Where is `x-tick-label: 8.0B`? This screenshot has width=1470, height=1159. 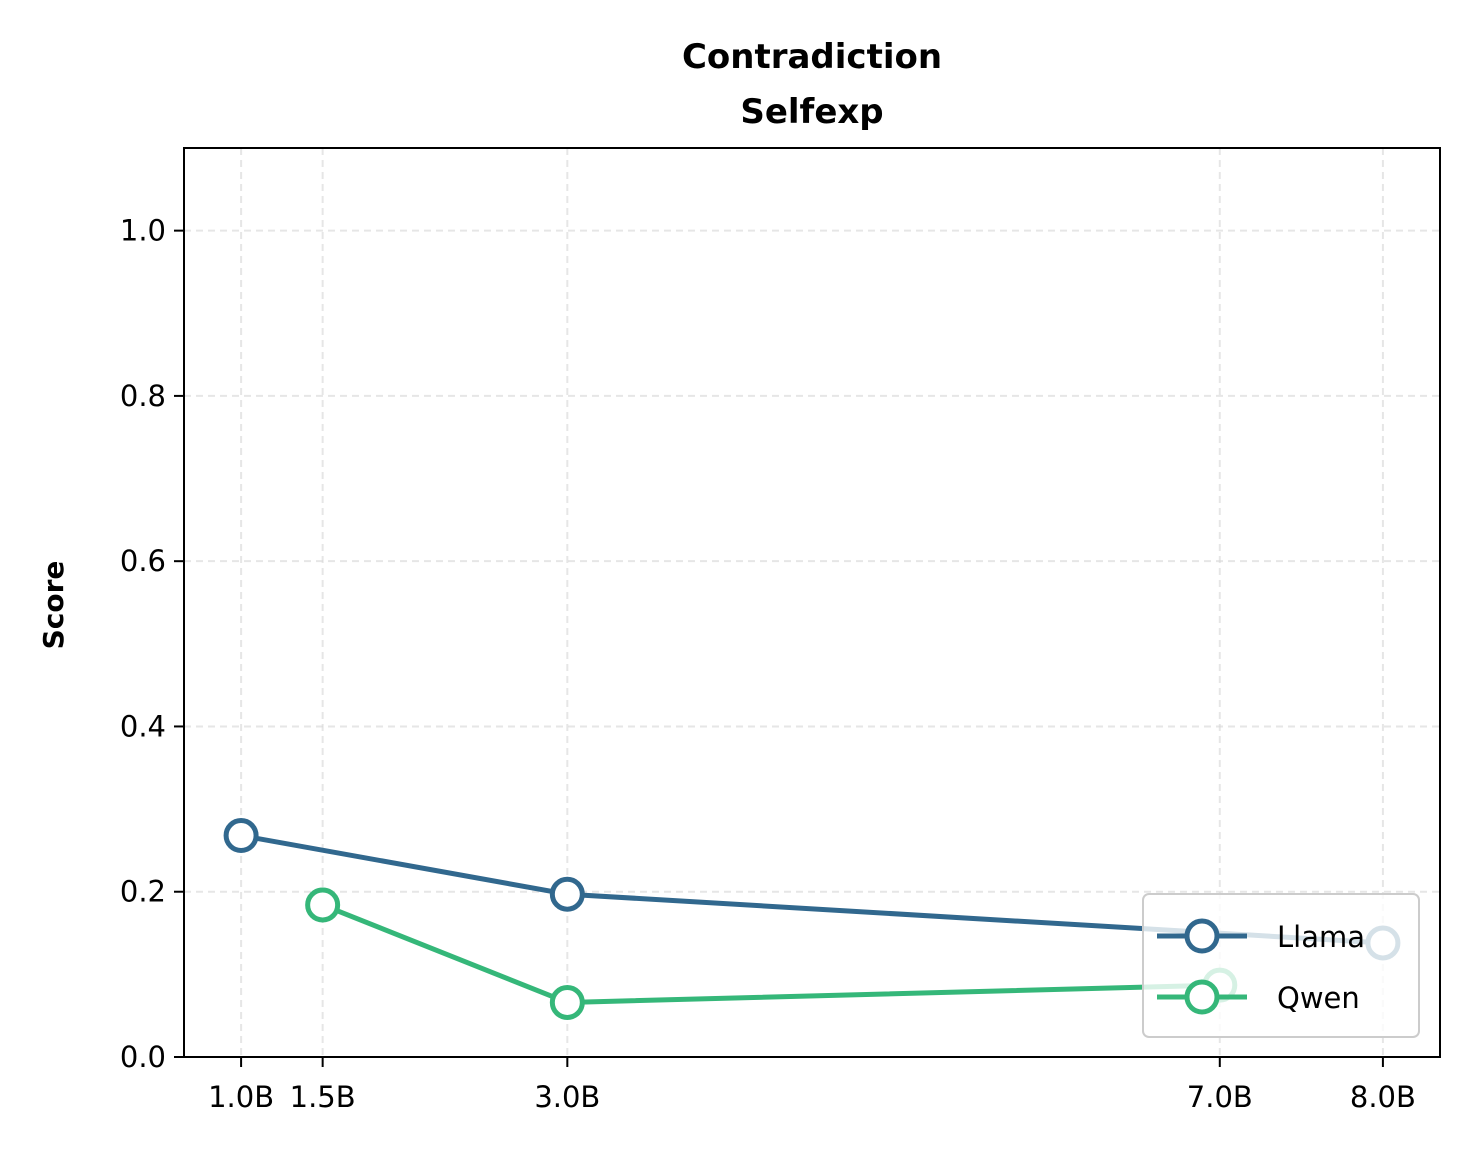
x-tick-label: 8.0B is located at coordinates (1383, 1097).